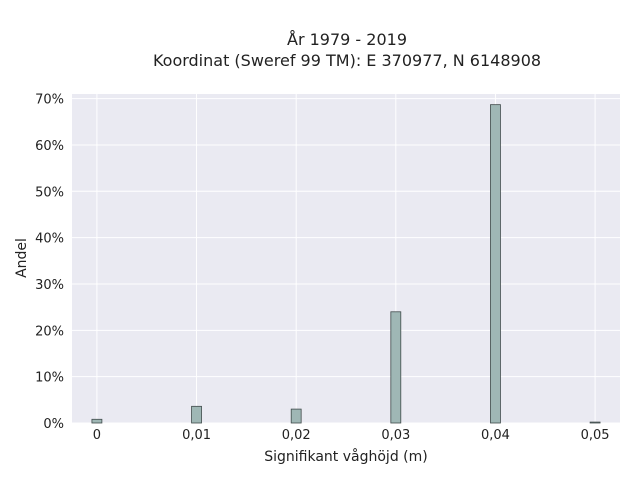  Describe the element at coordinates (347, 39) in the screenshot. I see `chart-title: År 1979 - 2019` at that location.